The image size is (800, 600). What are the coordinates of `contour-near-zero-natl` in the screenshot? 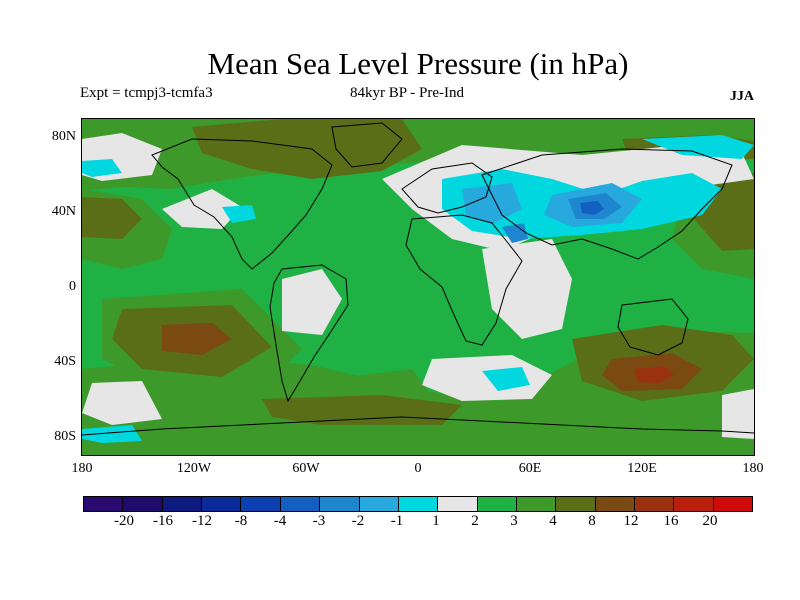 It's located at (202, 209).